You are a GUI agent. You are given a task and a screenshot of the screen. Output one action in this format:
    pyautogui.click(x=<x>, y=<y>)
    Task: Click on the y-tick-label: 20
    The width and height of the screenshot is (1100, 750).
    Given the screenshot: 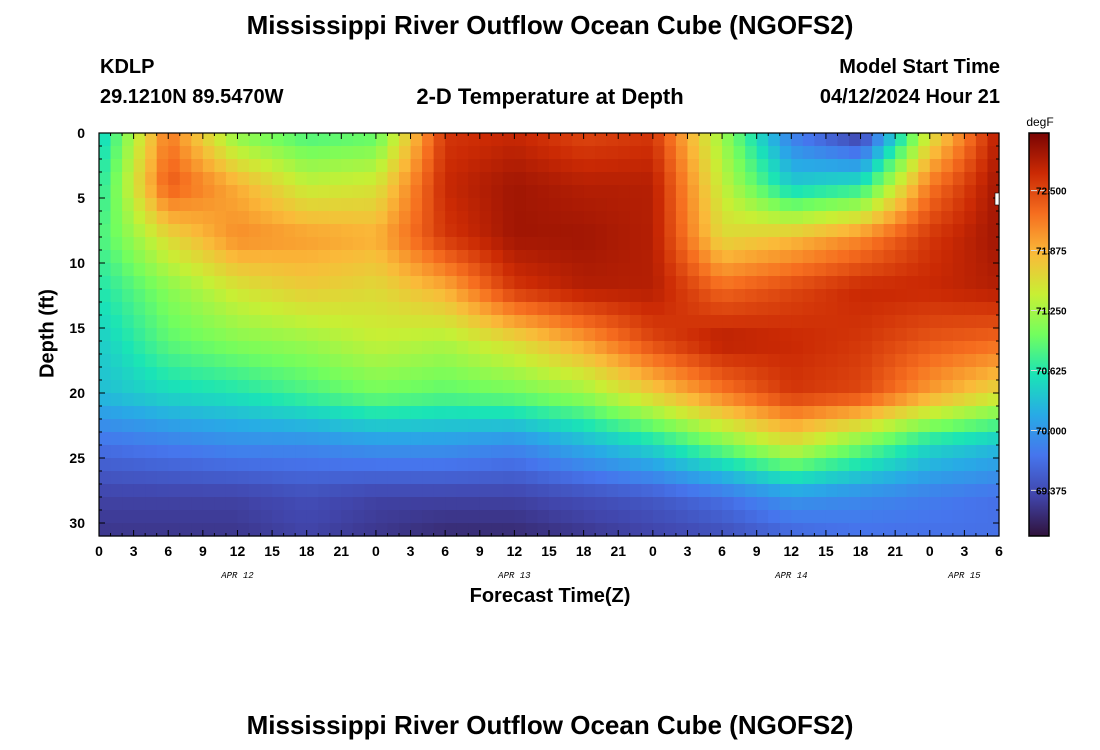 What is the action you would take?
    pyautogui.click(x=77, y=393)
    